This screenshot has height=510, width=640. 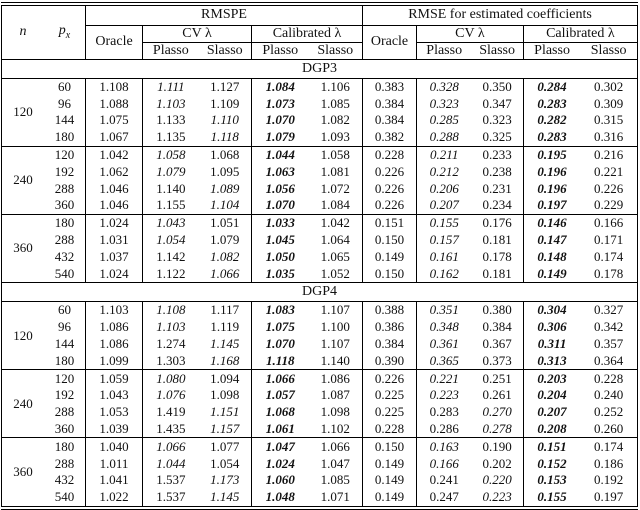 I want to click on table-cell: 0.284, so click(x=552, y=86).